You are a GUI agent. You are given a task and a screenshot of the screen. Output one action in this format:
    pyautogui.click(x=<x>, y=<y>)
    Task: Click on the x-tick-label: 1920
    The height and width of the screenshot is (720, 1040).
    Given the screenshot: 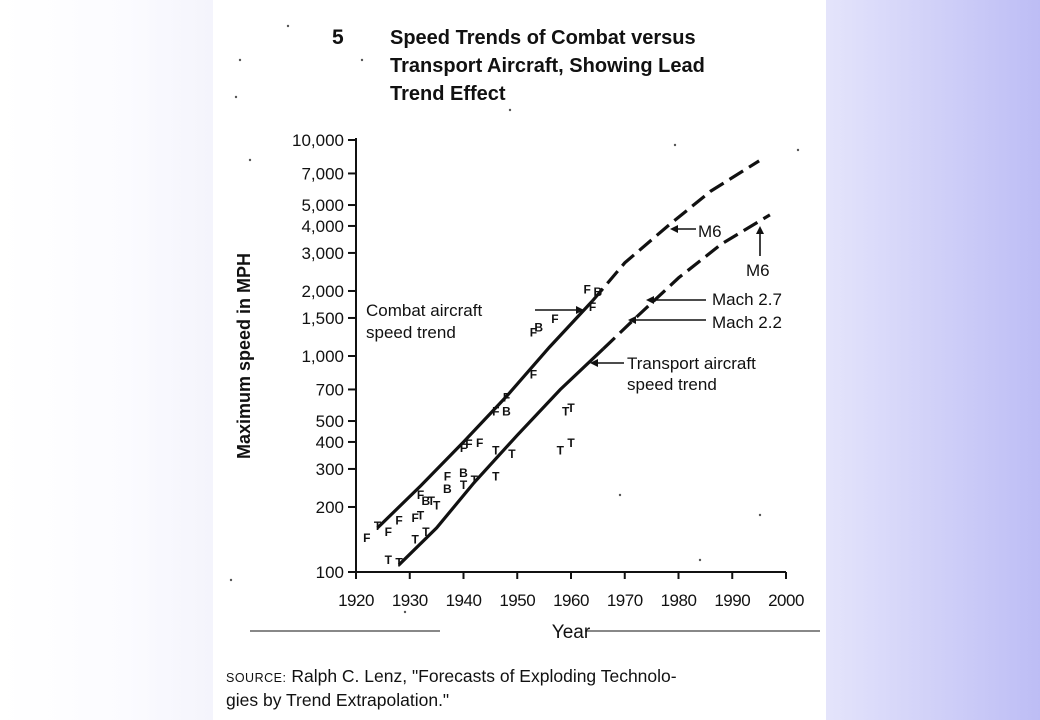 What is the action you would take?
    pyautogui.click(x=356, y=600)
    